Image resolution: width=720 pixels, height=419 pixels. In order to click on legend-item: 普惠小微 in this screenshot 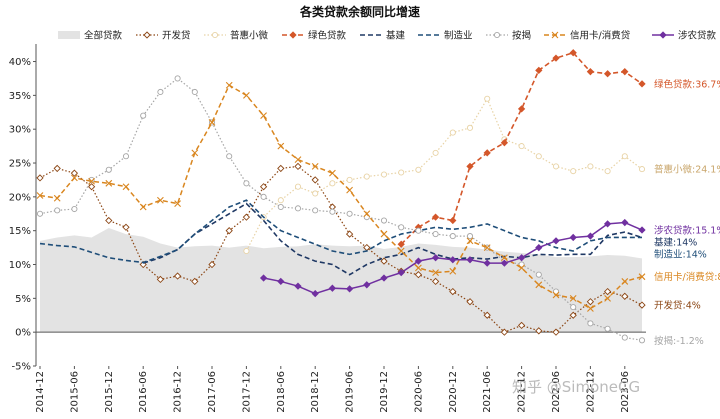, I will do `click(236, 36)`.